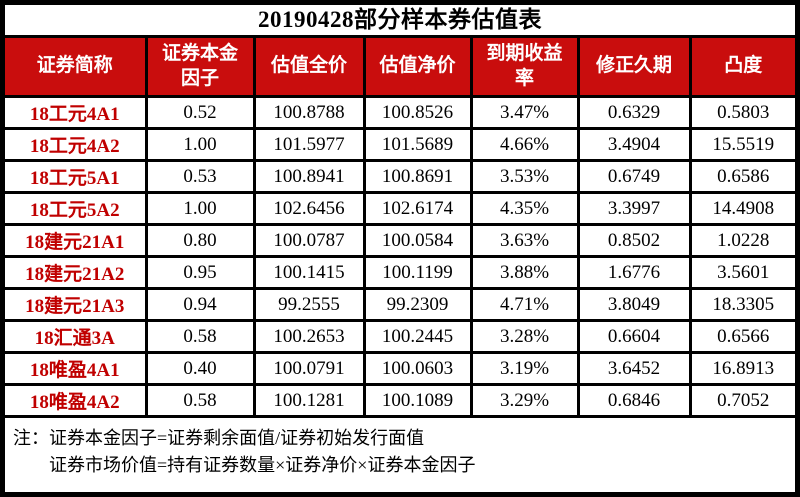 This screenshot has width=800, height=497. What do you see at coordinates (634, 240) in the screenshot?
I see `value-cell: 0.8502` at bounding box center [634, 240].